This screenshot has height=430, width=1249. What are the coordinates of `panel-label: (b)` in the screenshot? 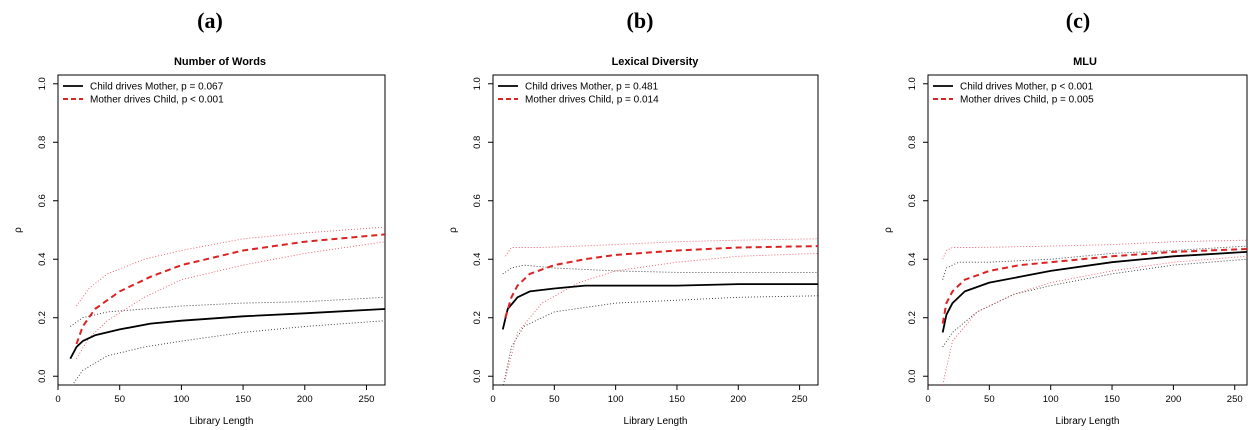 It's located at (640, 20).